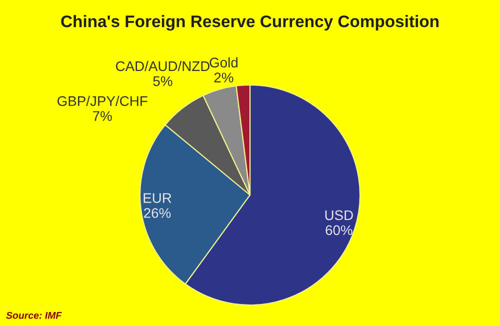  What do you see at coordinates (224, 77) in the screenshot?
I see `data-label: 2%` at bounding box center [224, 77].